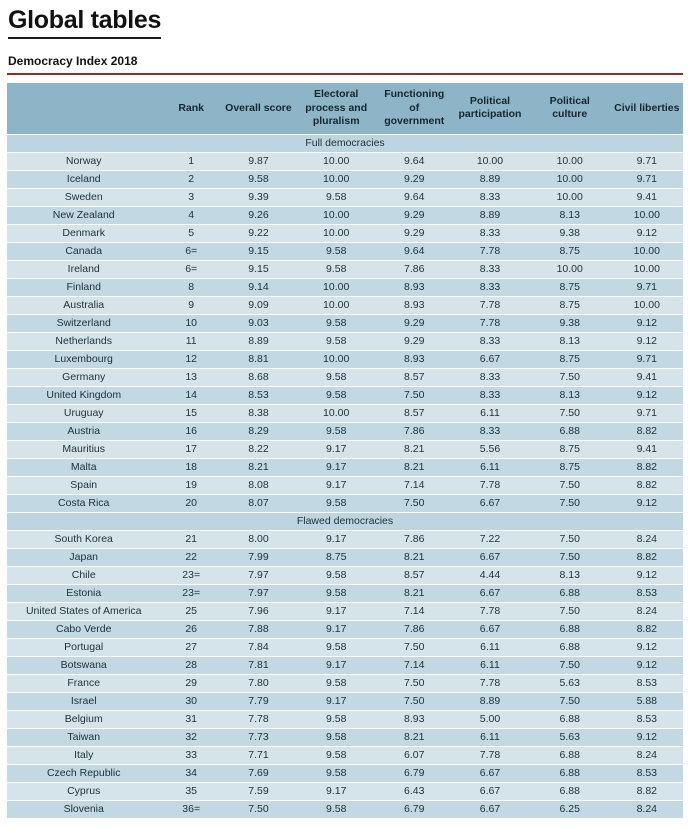  Describe the element at coordinates (345, 413) in the screenshot. I see `table-row: Uruguay 15 8.38 10.00 8.57 6.11 7.50 9.71` at that location.